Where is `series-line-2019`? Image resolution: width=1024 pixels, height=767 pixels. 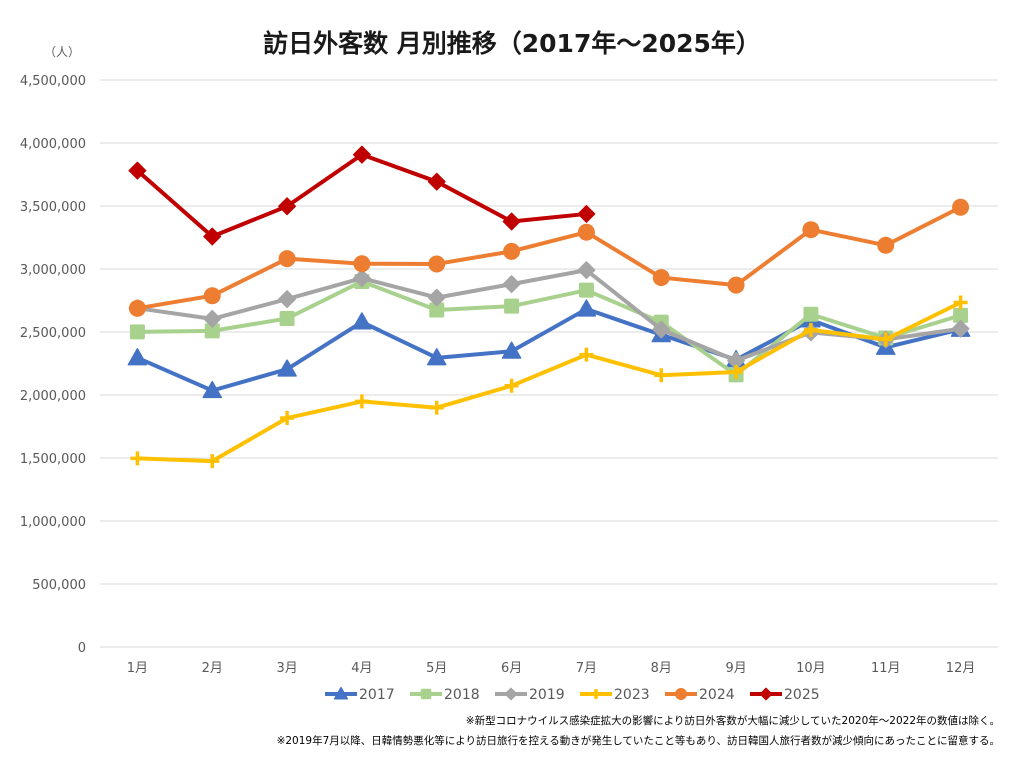
series-line-2019 is located at coordinates (549, 315).